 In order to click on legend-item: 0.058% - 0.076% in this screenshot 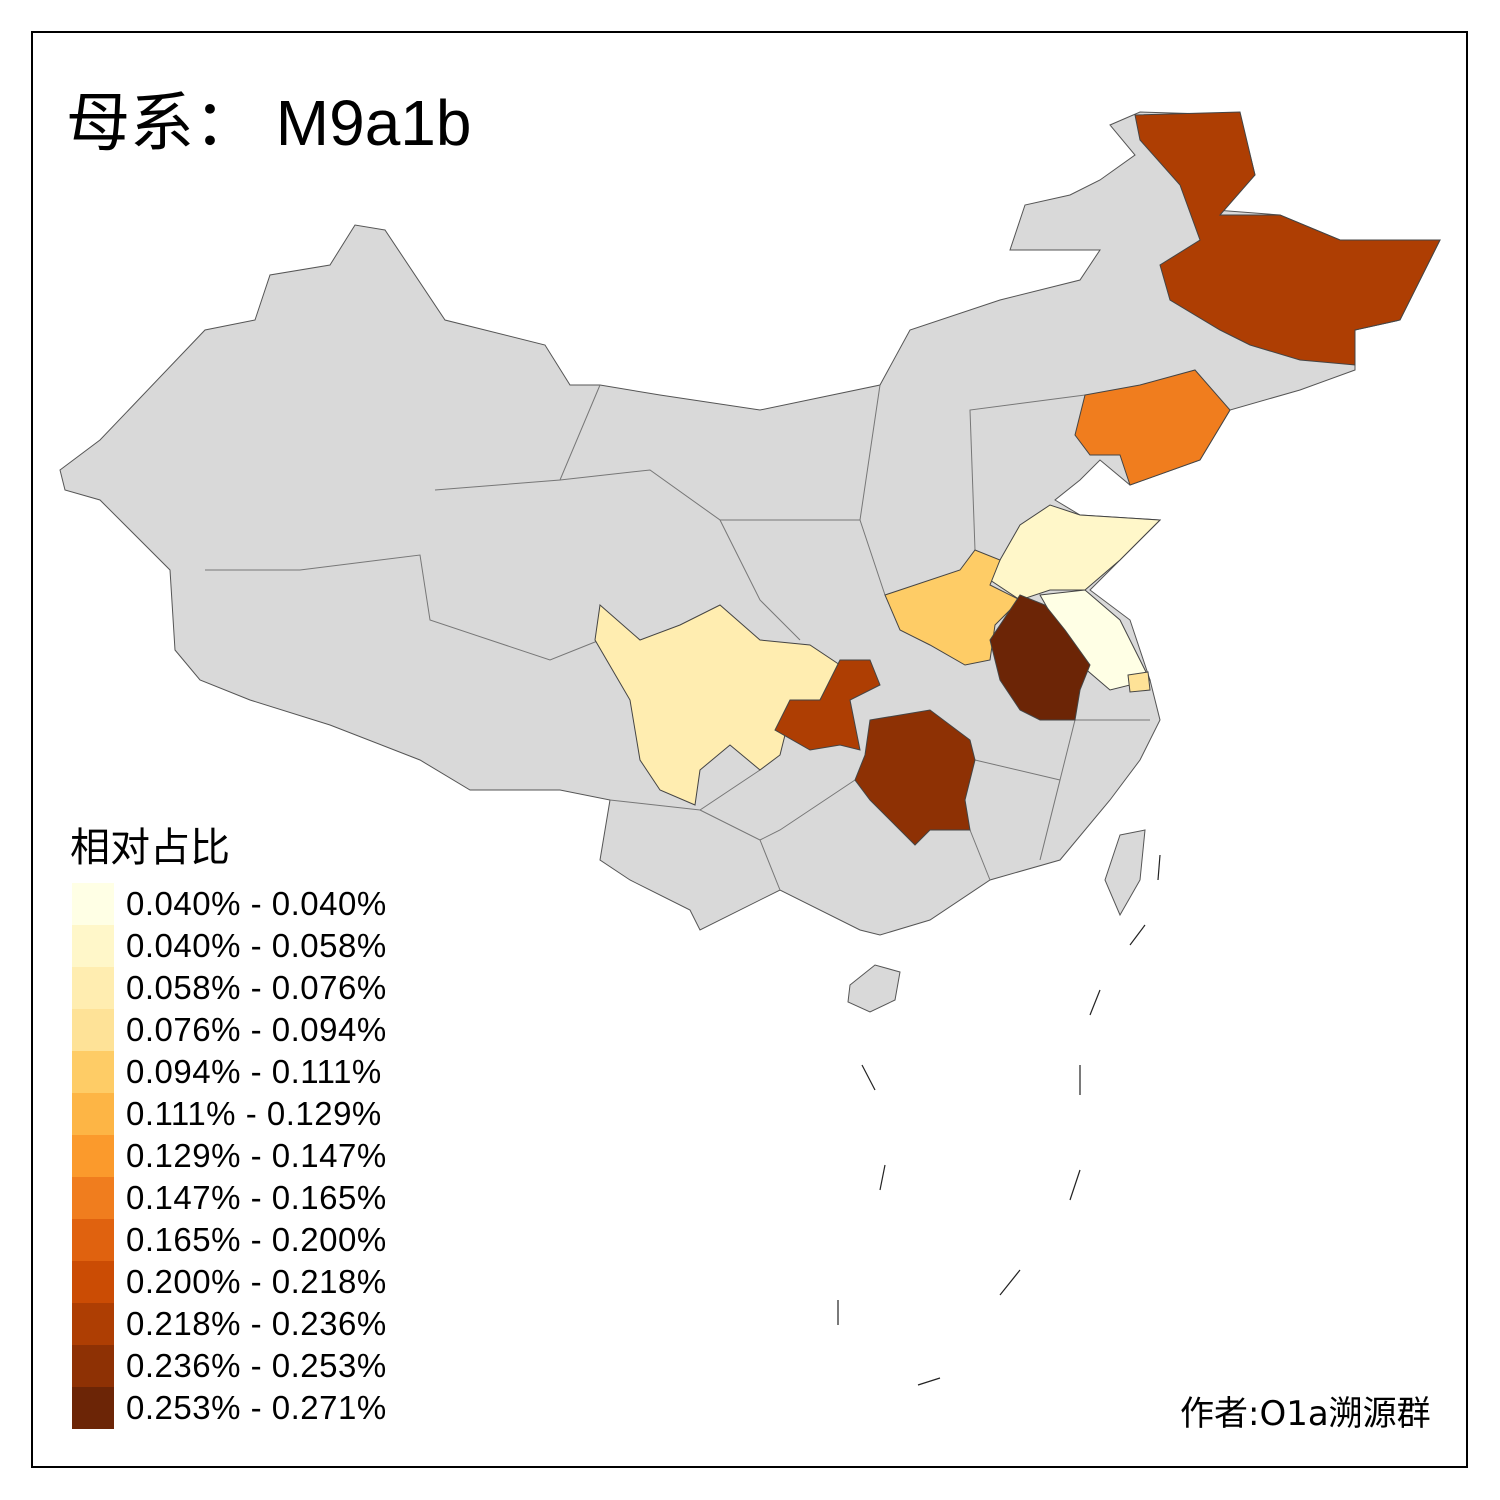, I will do `click(229, 988)`.